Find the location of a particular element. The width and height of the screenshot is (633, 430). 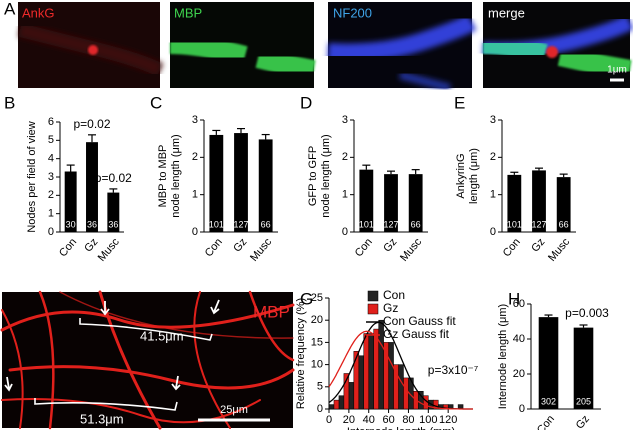

scale-label: 25μm is located at coordinates (234, 410).